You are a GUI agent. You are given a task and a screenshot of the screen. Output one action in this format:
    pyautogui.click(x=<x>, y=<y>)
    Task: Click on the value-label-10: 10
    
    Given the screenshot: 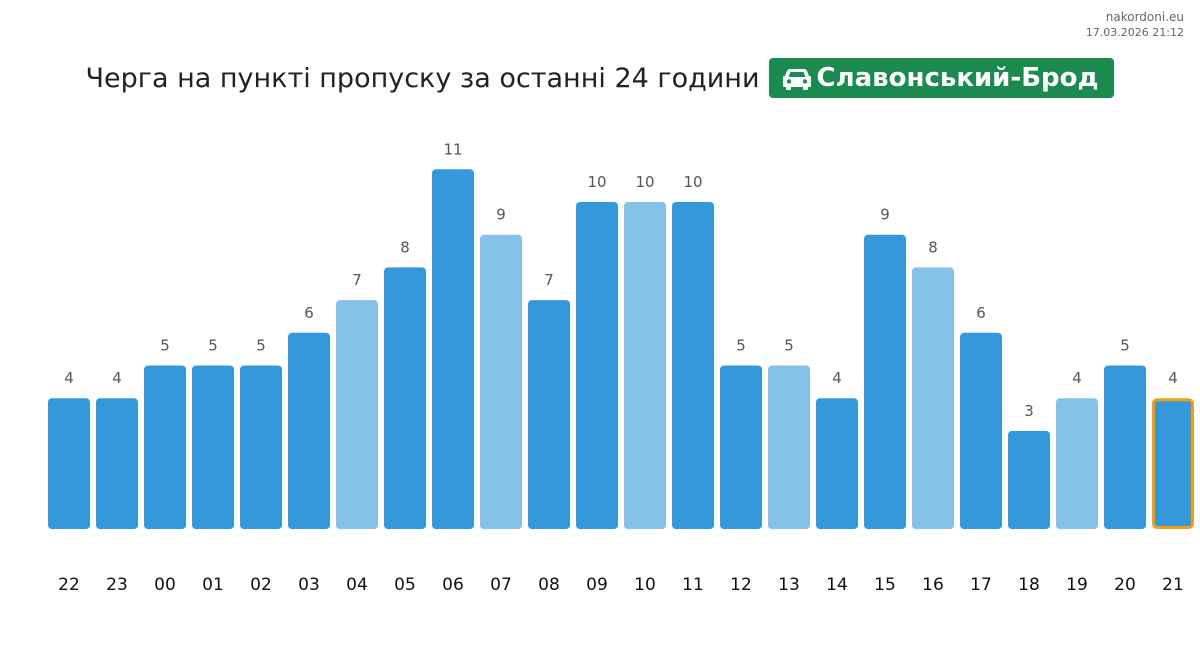 What is the action you would take?
    pyautogui.click(x=644, y=182)
    